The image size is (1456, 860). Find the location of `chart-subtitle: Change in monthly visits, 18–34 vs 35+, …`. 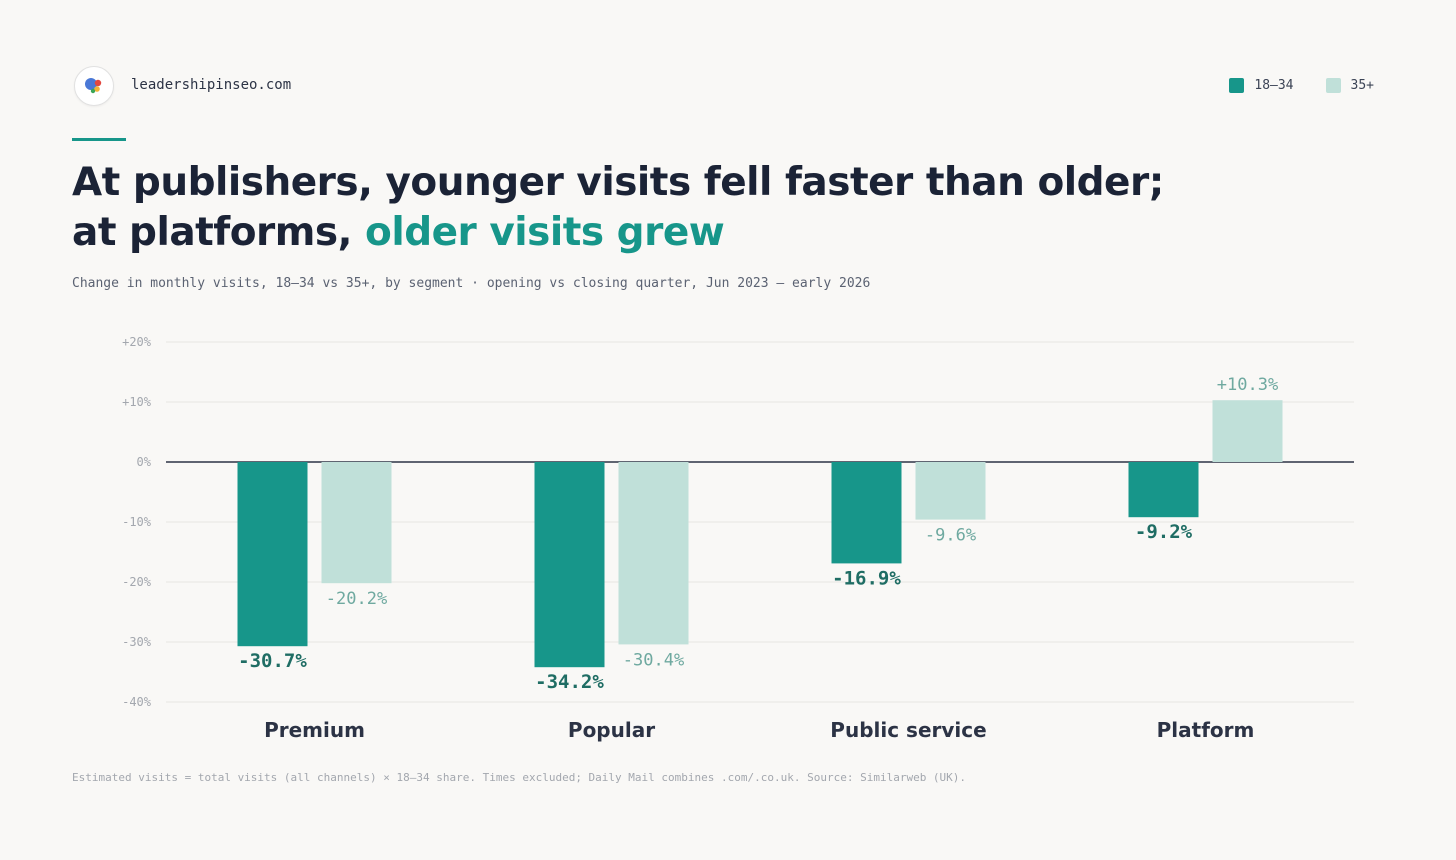

chart-subtitle: Change in monthly visits, 18–34 vs 35+, … is located at coordinates (471, 283).